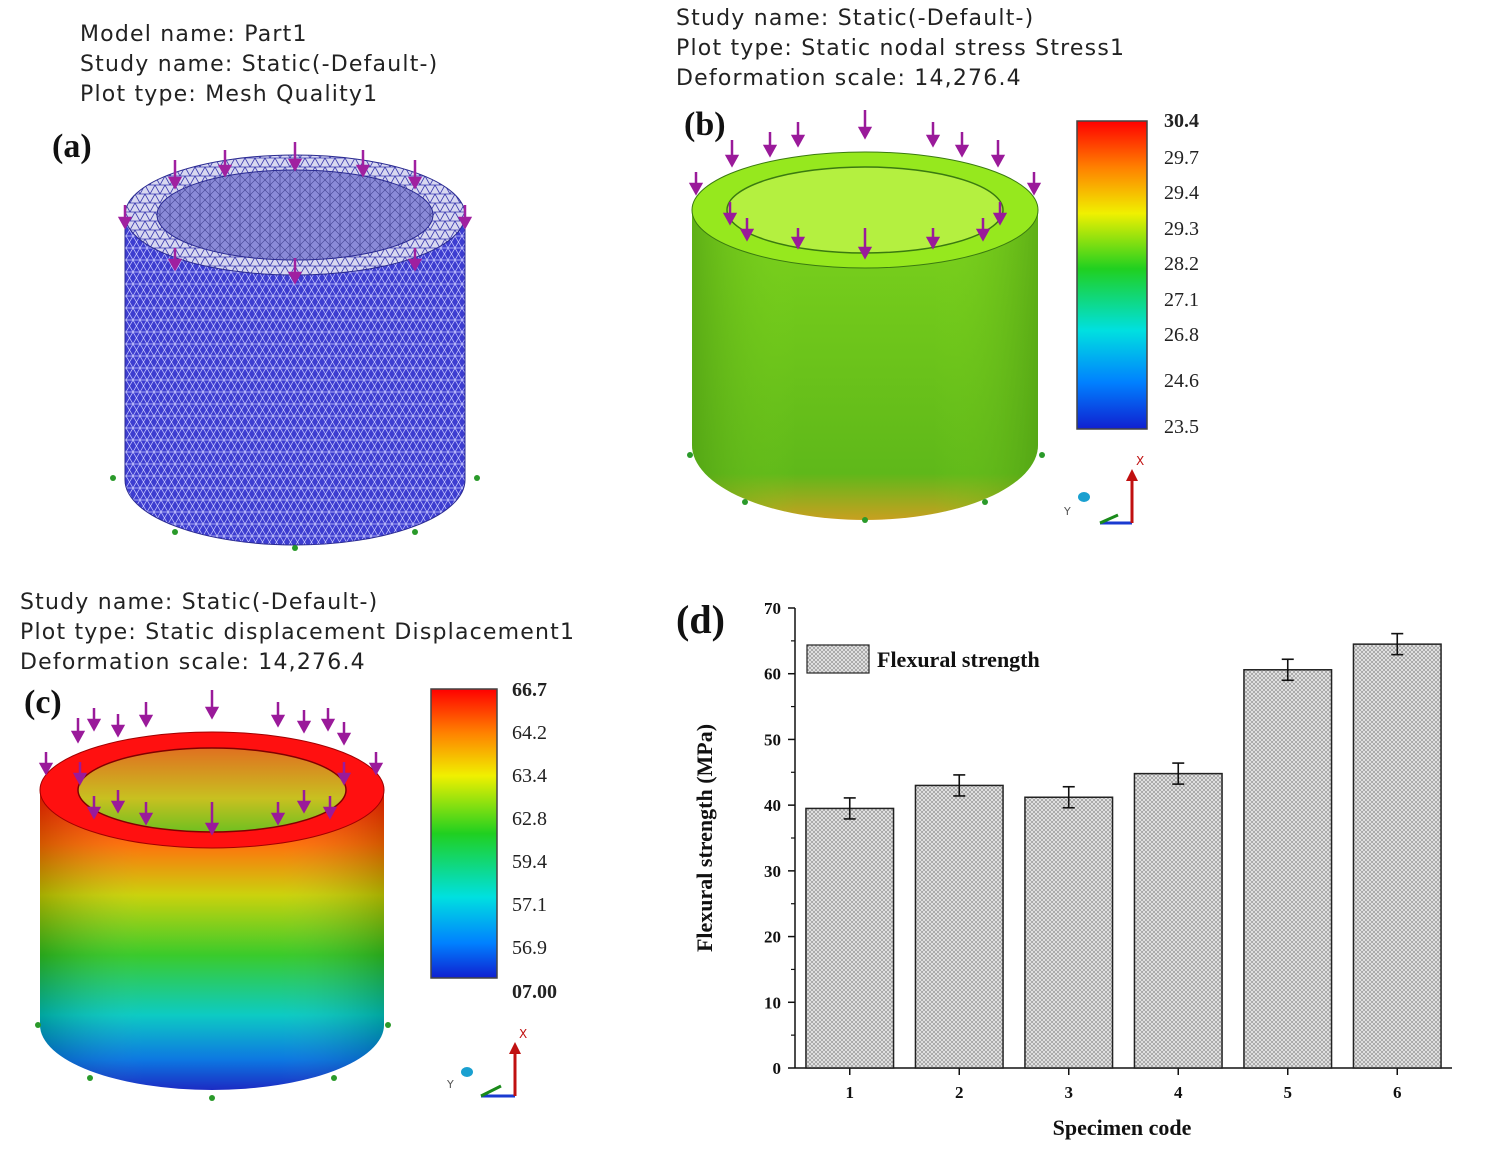  Describe the element at coordinates (1103, 490) in the screenshot. I see `axis-triad-b: X Y` at that location.